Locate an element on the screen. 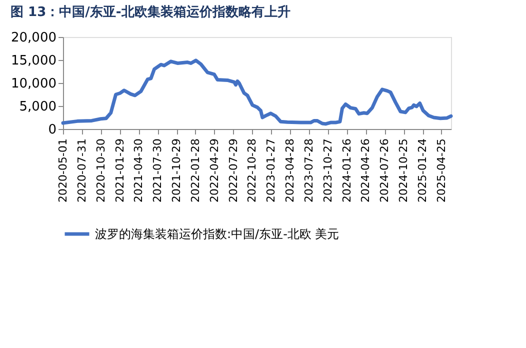  x-tick-label: 2020-07-31 is located at coordinates (81, 170).